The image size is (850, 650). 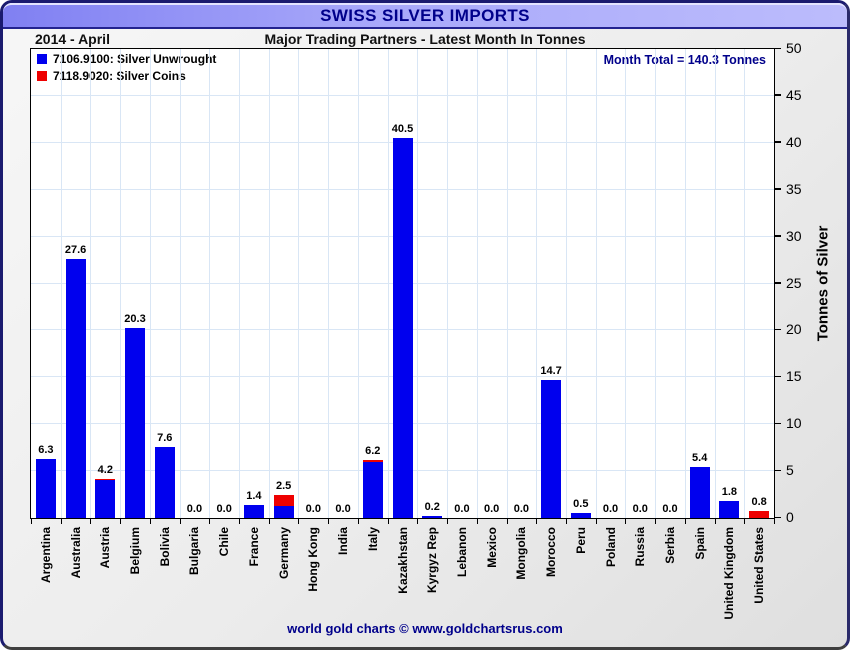 I want to click on bar-value-label: 0.5, so click(x=581, y=504).